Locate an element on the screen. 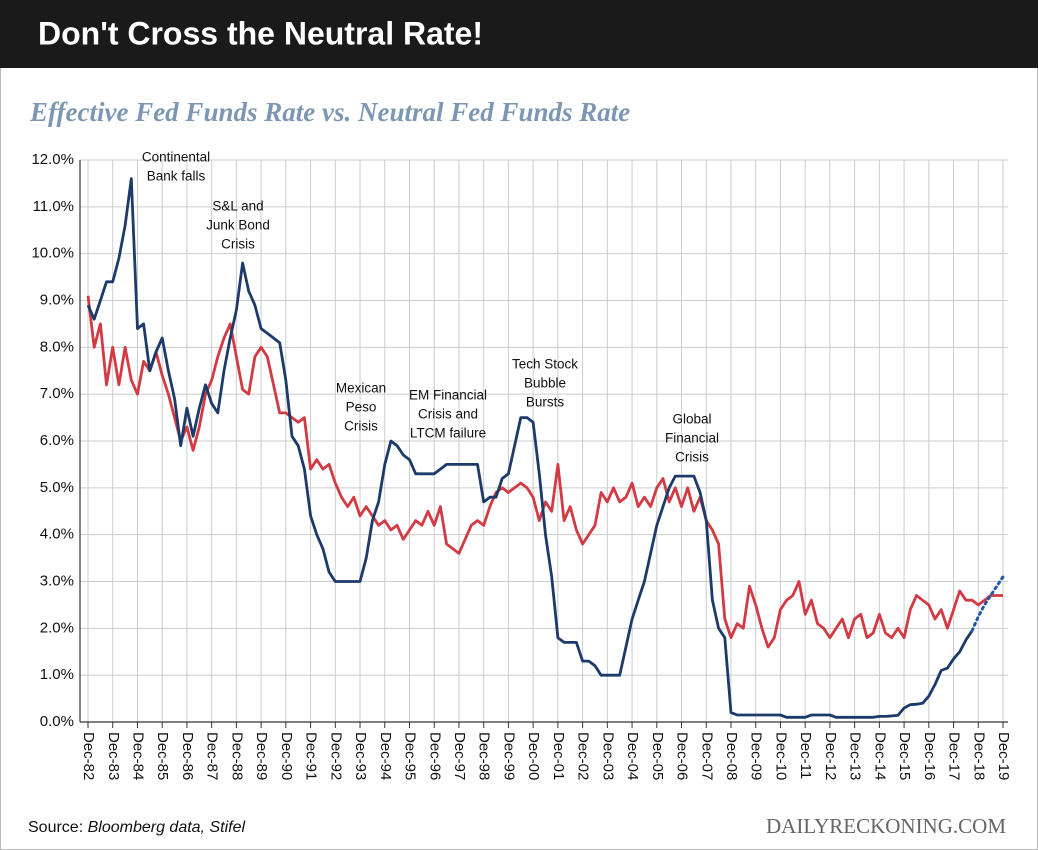  x-tick-label: Dec-09 is located at coordinates (756, 756).